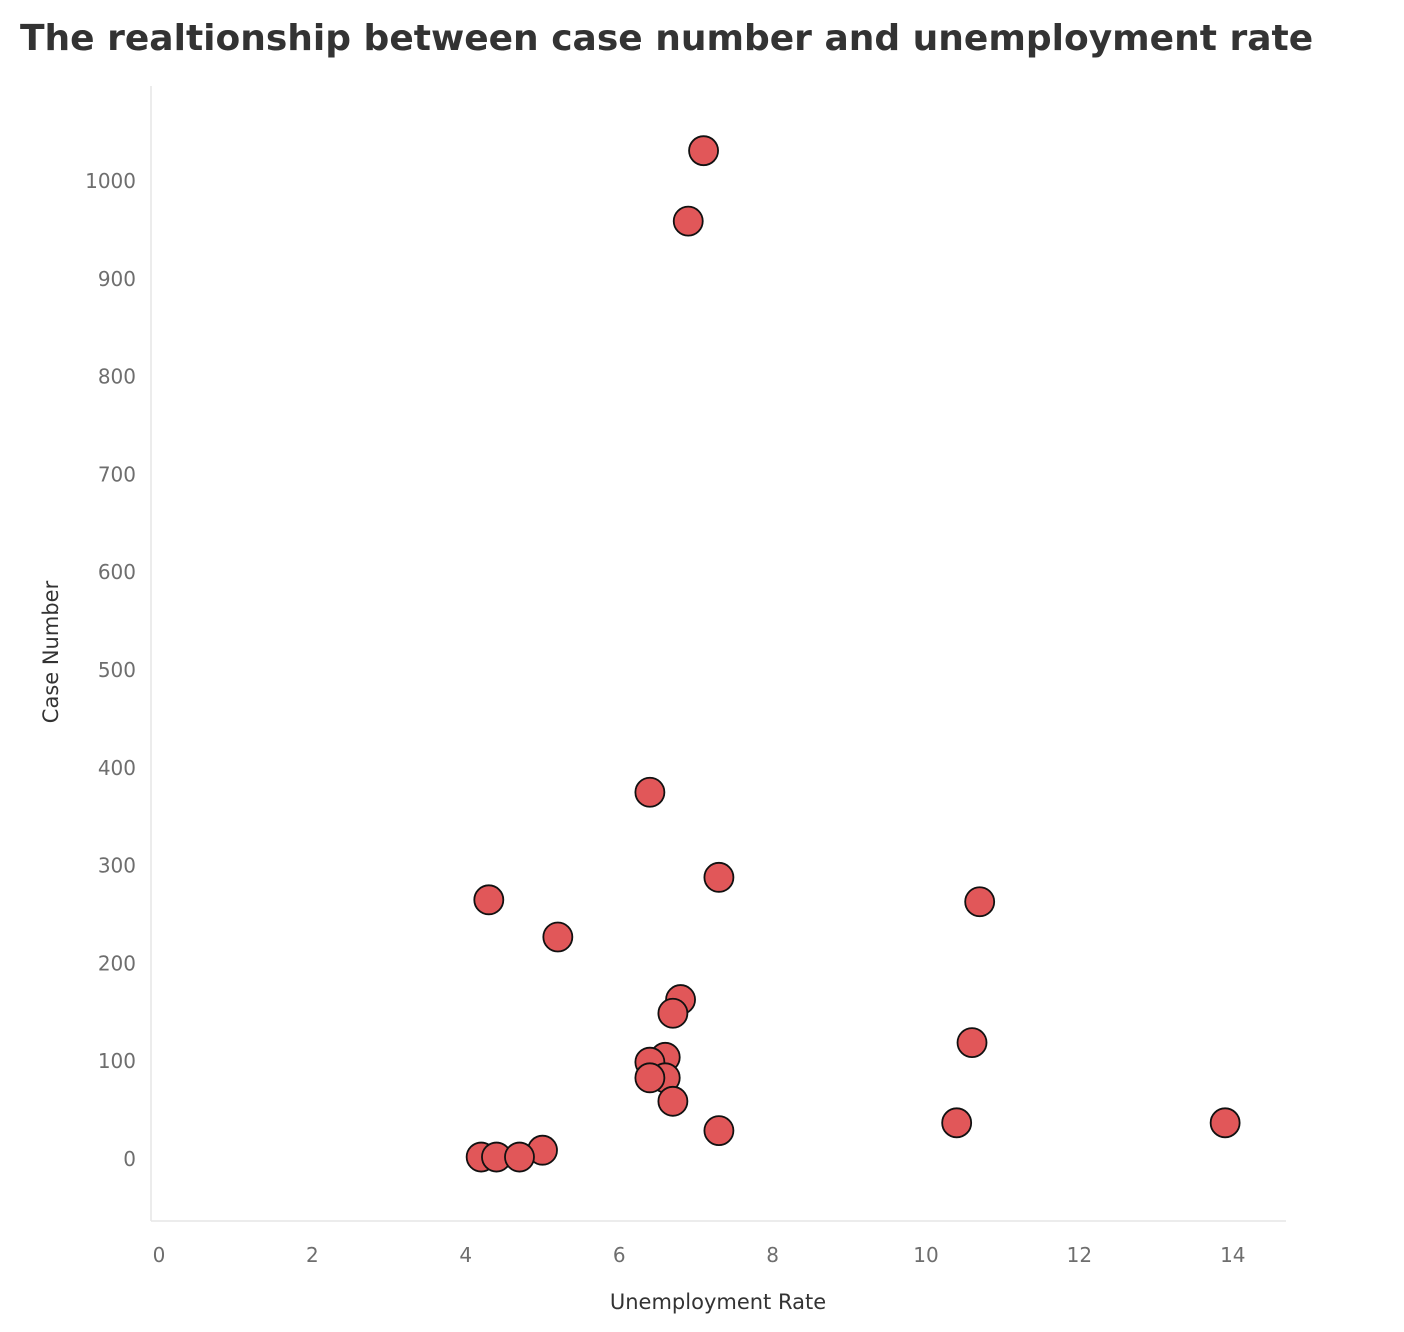  Describe the element at coordinates (1232, 1255) in the screenshot. I see `x-tick-label: 14` at that location.